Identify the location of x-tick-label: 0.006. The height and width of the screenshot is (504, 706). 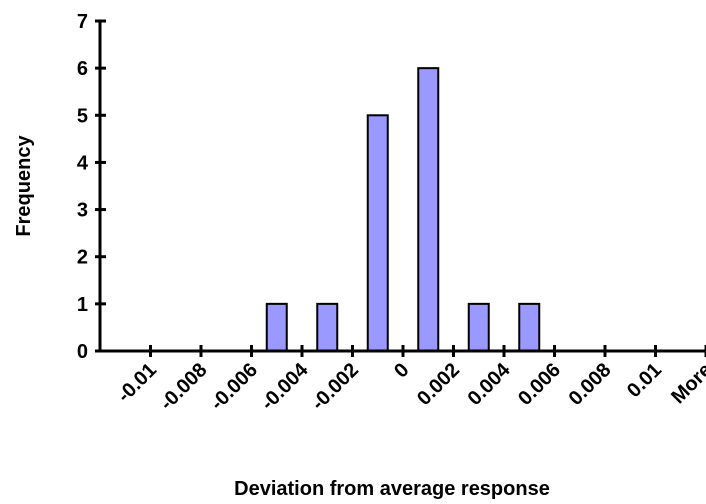
(539, 384).